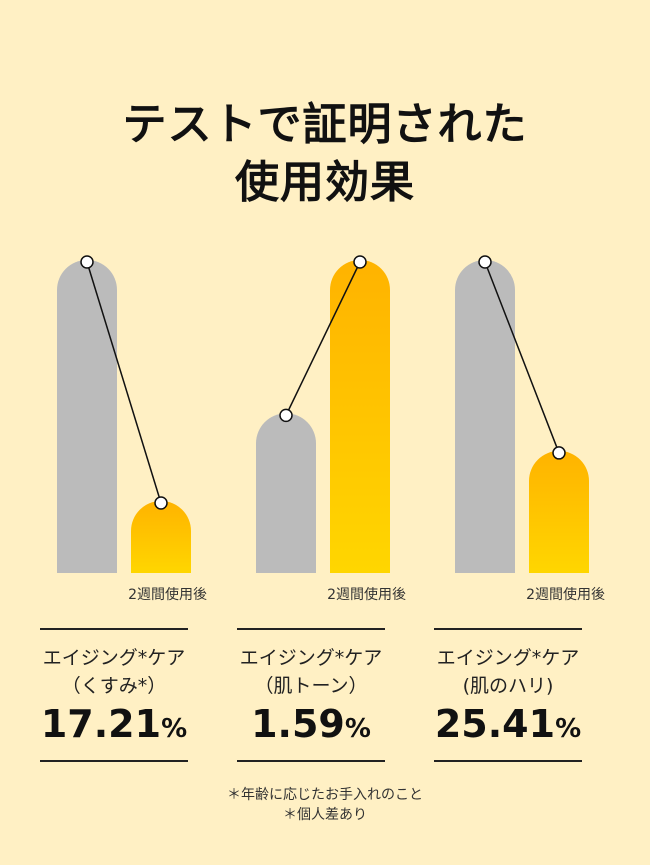 The image size is (650, 865). I want to click on card-label: エイジング*ケア （くすみ*）, so click(114, 672).